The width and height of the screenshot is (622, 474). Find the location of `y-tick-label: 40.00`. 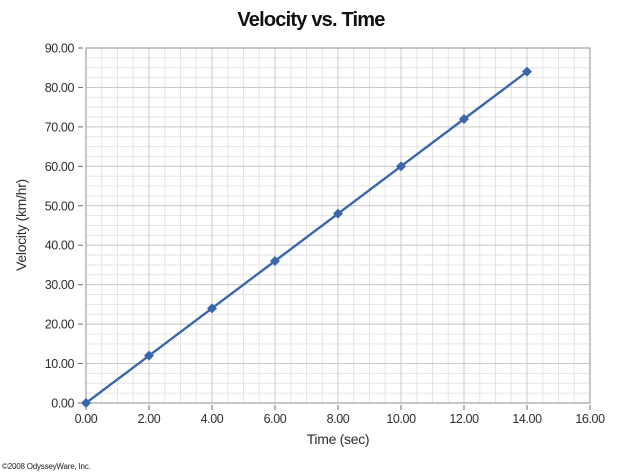

y-tick-label: 40.00 is located at coordinates (60, 246).